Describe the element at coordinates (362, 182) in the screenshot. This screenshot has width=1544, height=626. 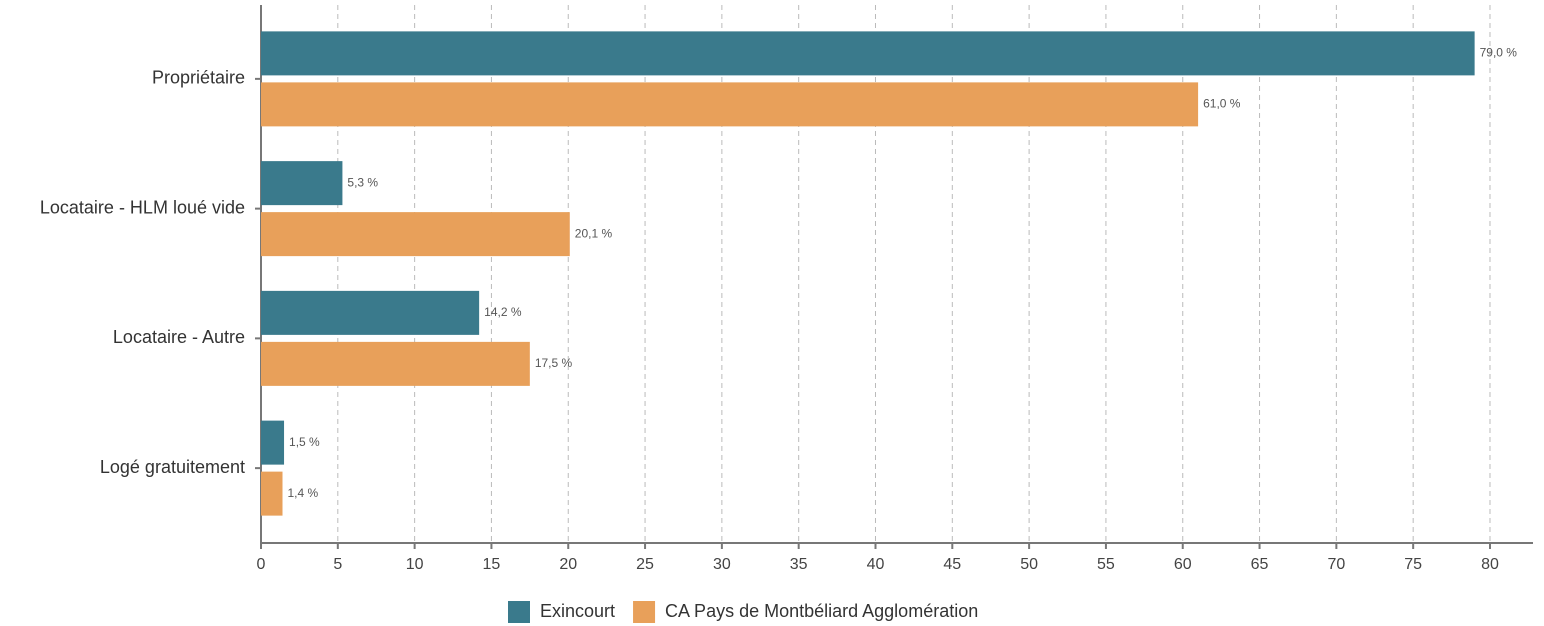
I see `value-label: 5,3 %` at that location.